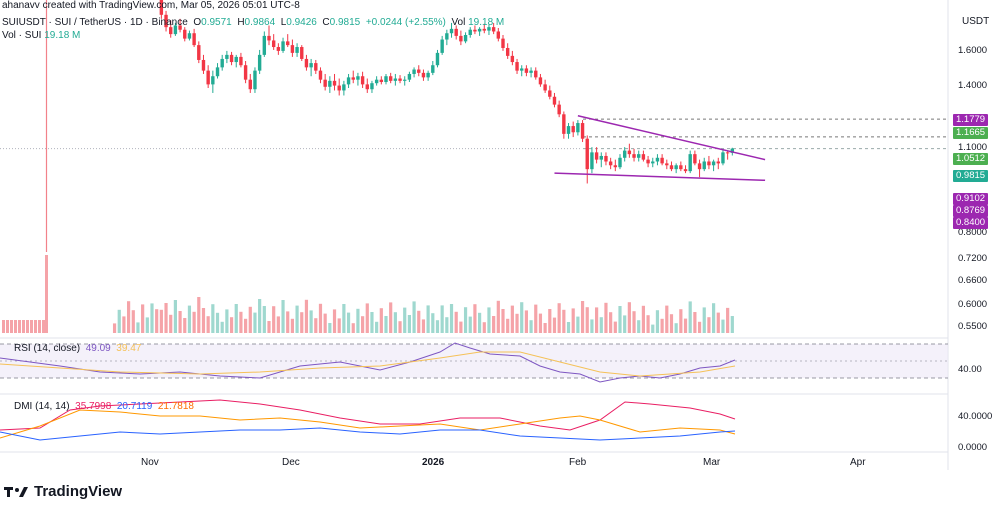 The height and width of the screenshot is (520, 1006). I want to click on volume-value: 19.18 M, so click(486, 22).